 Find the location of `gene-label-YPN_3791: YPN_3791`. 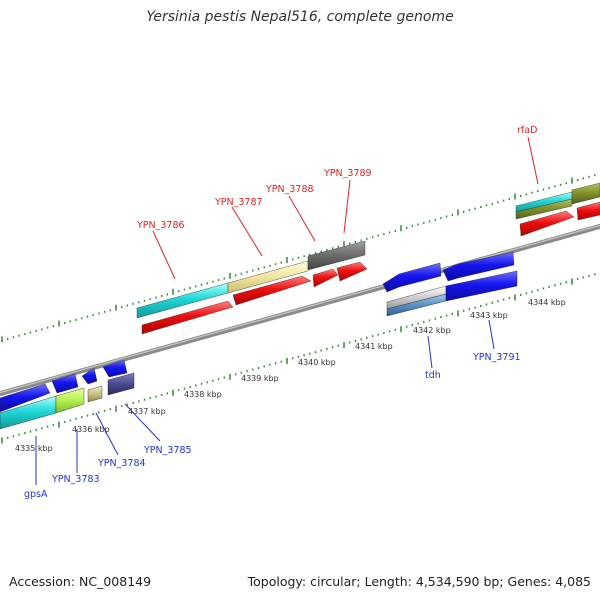

gene-label-YPN_3791: YPN_3791 is located at coordinates (496, 357).